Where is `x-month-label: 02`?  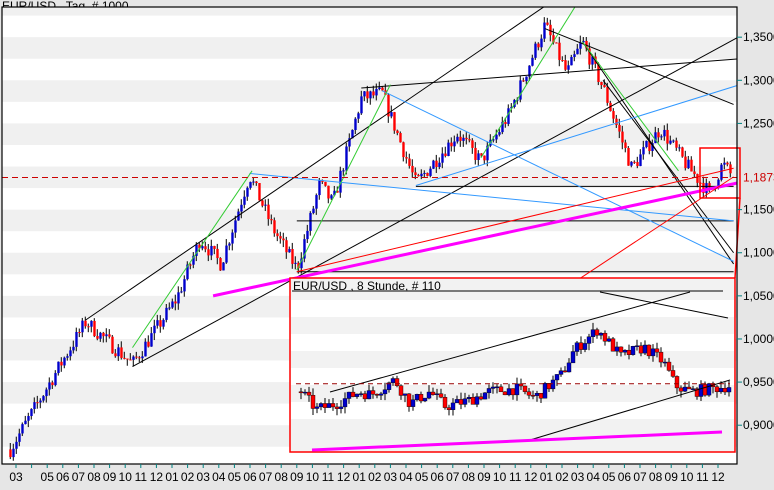
x-month-label: 02 is located at coordinates (188, 477).